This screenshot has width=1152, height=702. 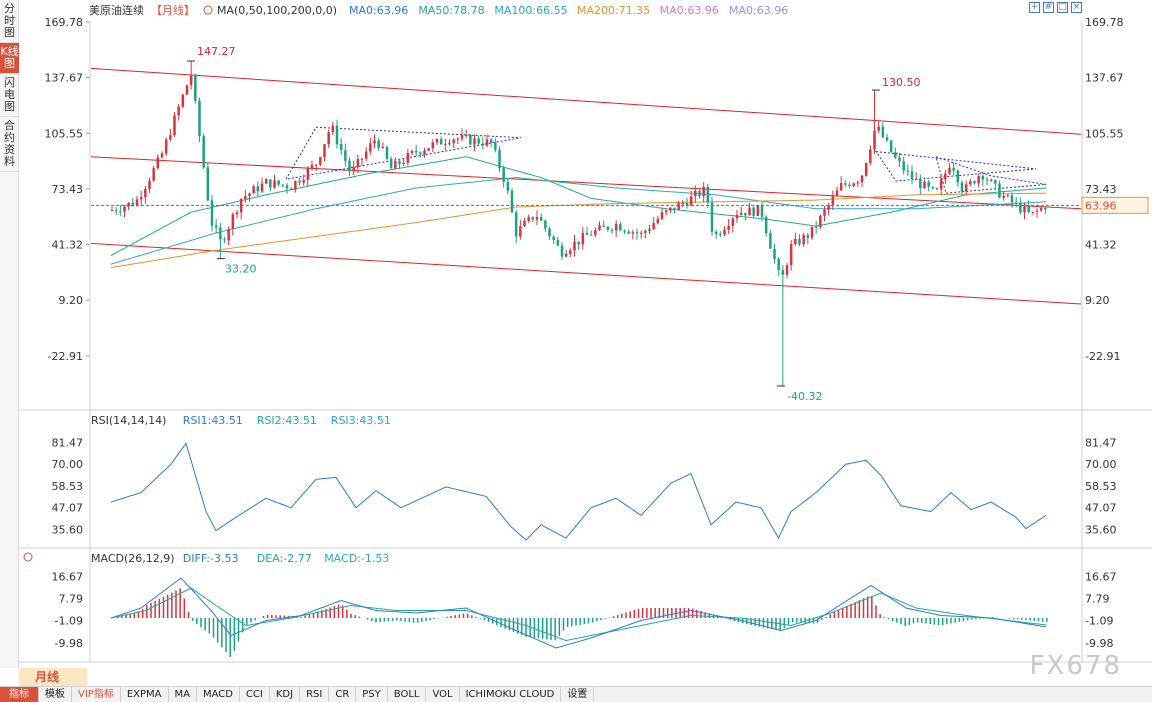 I want to click on macd-value-2: MACD:-1.53, so click(x=356, y=558).